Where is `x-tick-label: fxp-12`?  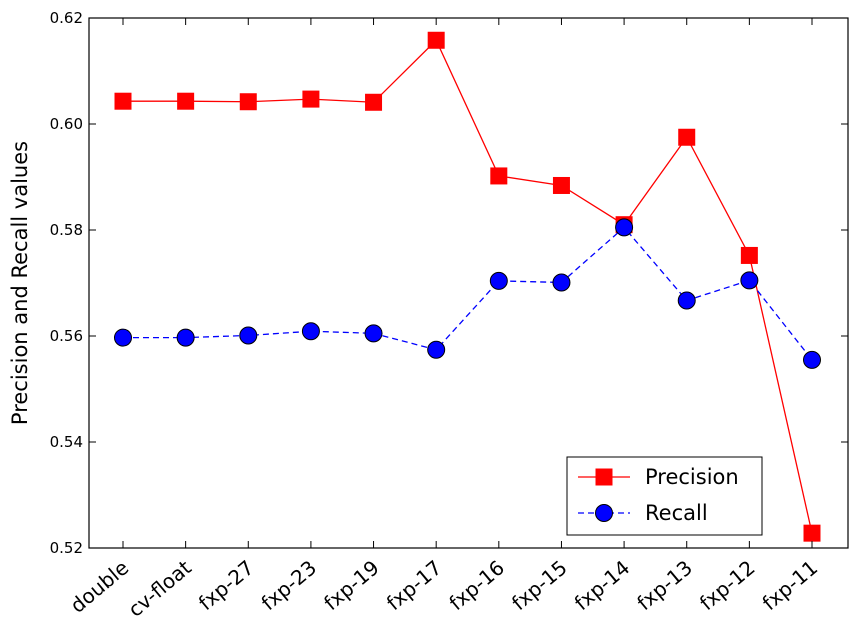
x-tick-label: fxp-12 is located at coordinates (727, 585).